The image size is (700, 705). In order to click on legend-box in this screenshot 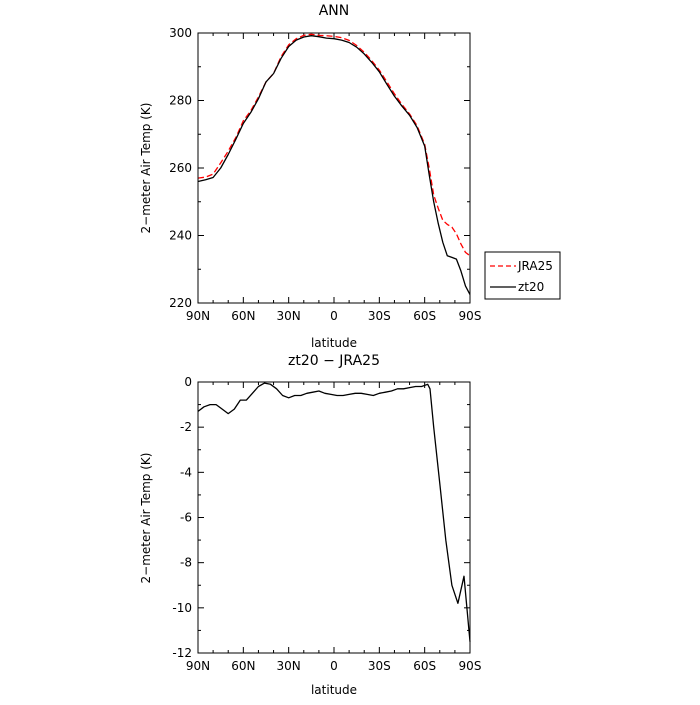, I will do `click(522, 275)`.